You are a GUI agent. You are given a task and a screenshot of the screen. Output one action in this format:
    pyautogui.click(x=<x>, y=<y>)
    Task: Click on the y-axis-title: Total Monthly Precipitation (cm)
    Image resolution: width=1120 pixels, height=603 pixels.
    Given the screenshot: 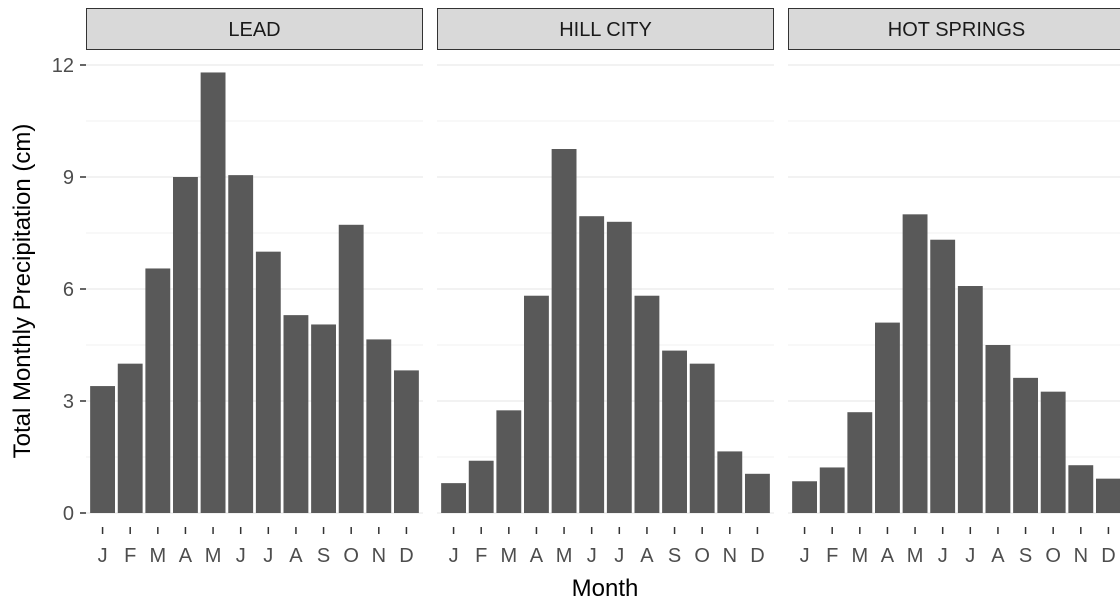 What is the action you would take?
    pyautogui.click(x=22, y=291)
    